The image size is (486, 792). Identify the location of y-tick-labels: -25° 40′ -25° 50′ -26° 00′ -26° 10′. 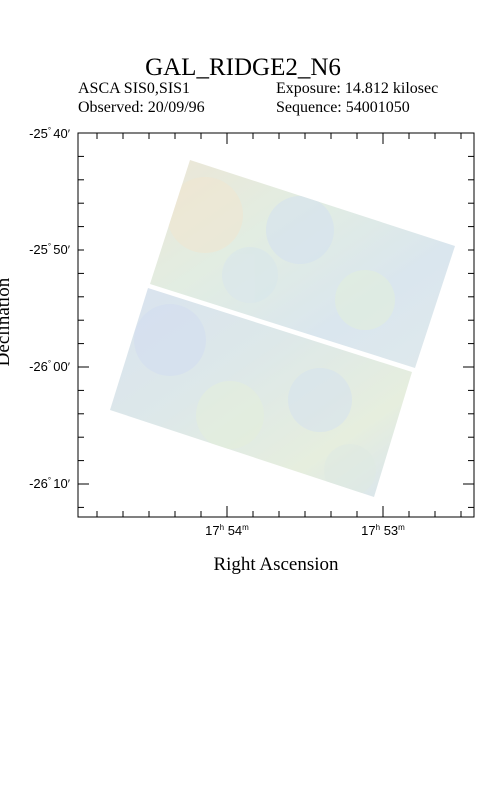
(50, 308).